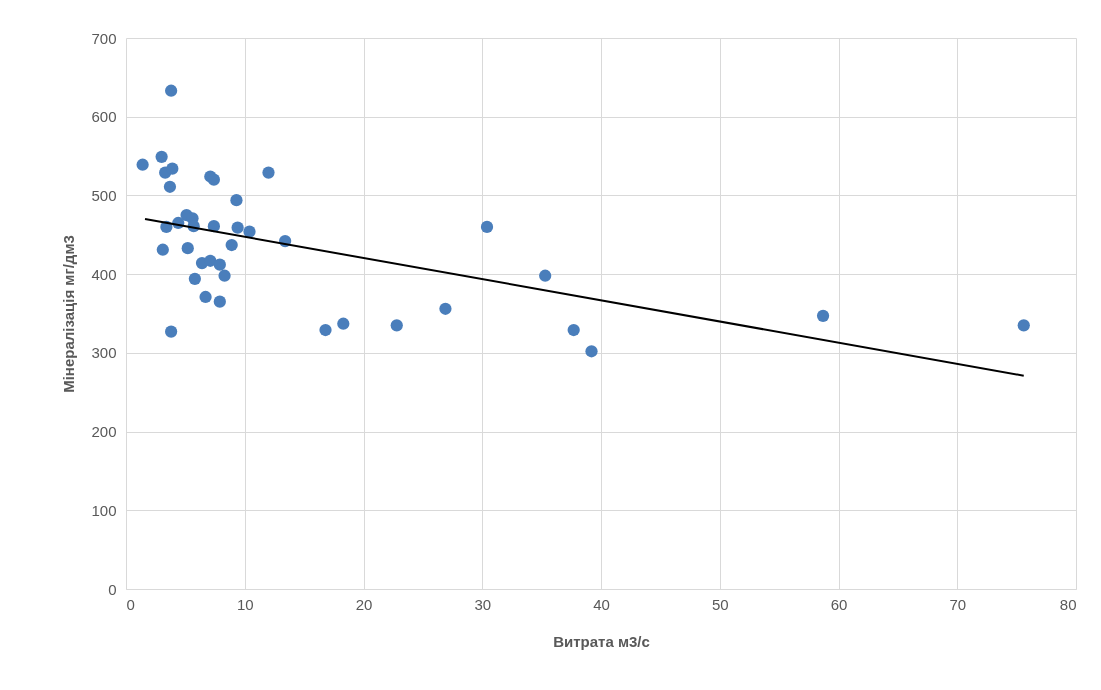  What do you see at coordinates (958, 604) in the screenshot?
I see `x-tick-label: 70` at bounding box center [958, 604].